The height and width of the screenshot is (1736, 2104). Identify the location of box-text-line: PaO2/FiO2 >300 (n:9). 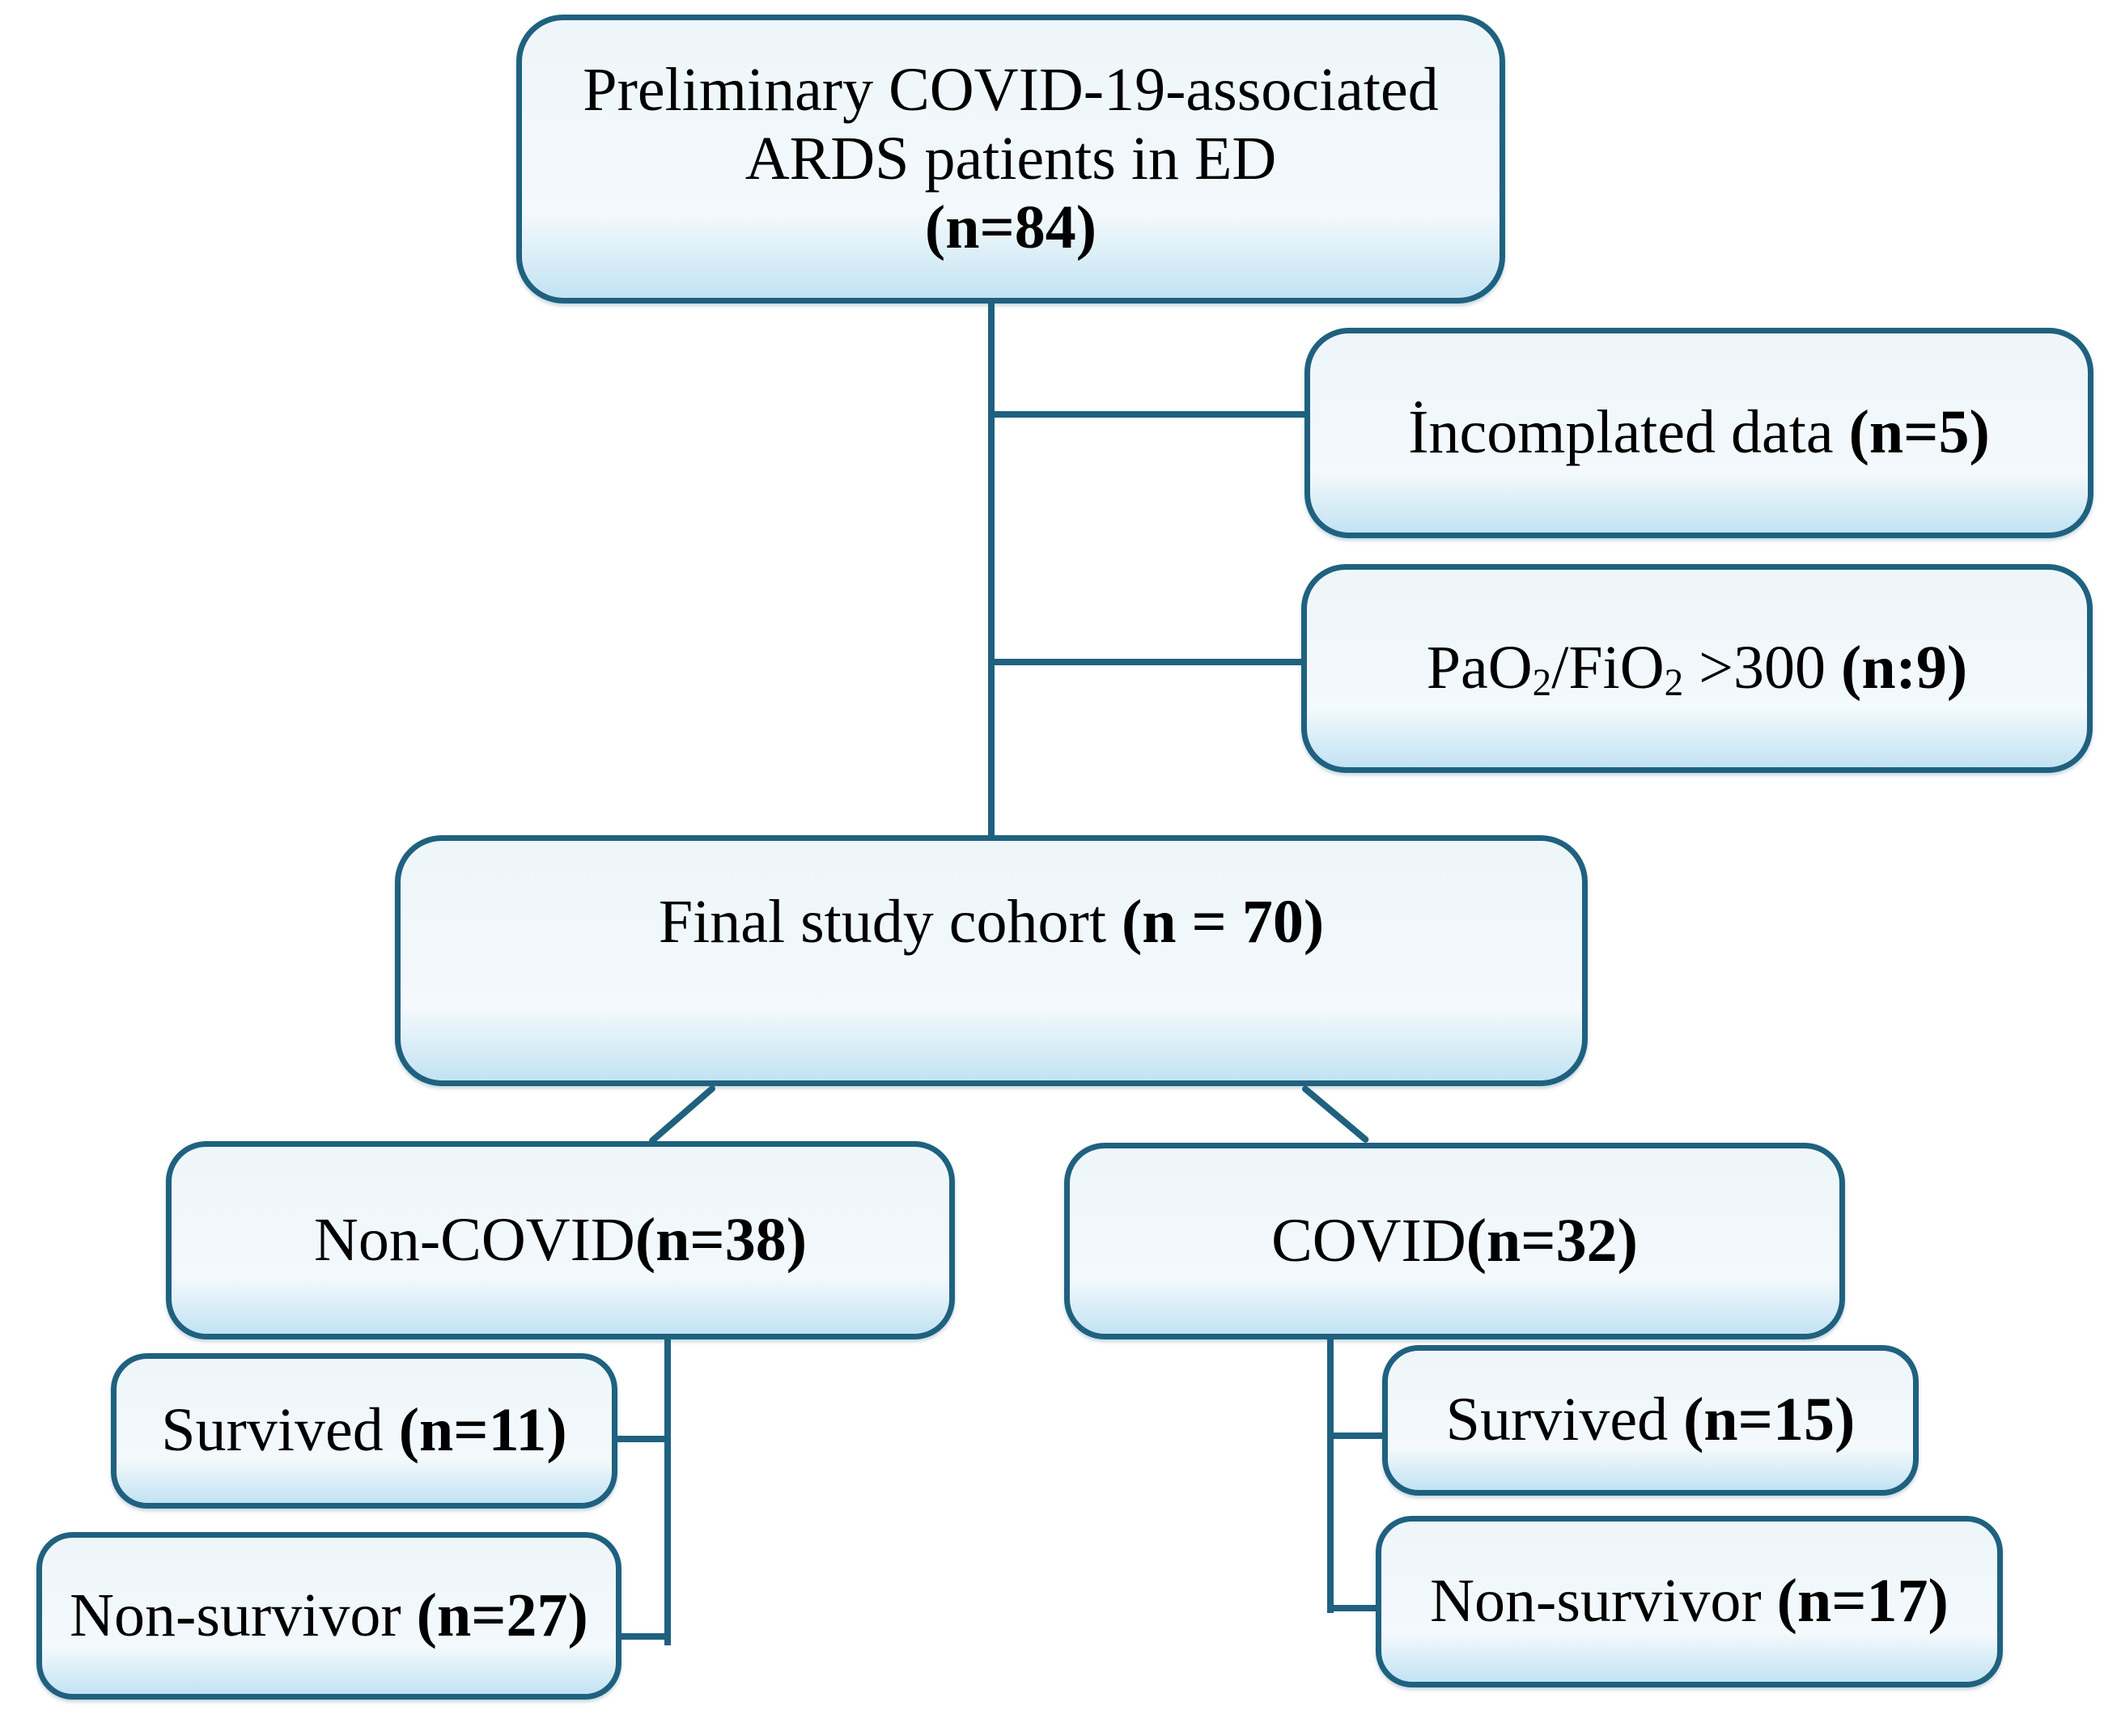
(1697, 668).